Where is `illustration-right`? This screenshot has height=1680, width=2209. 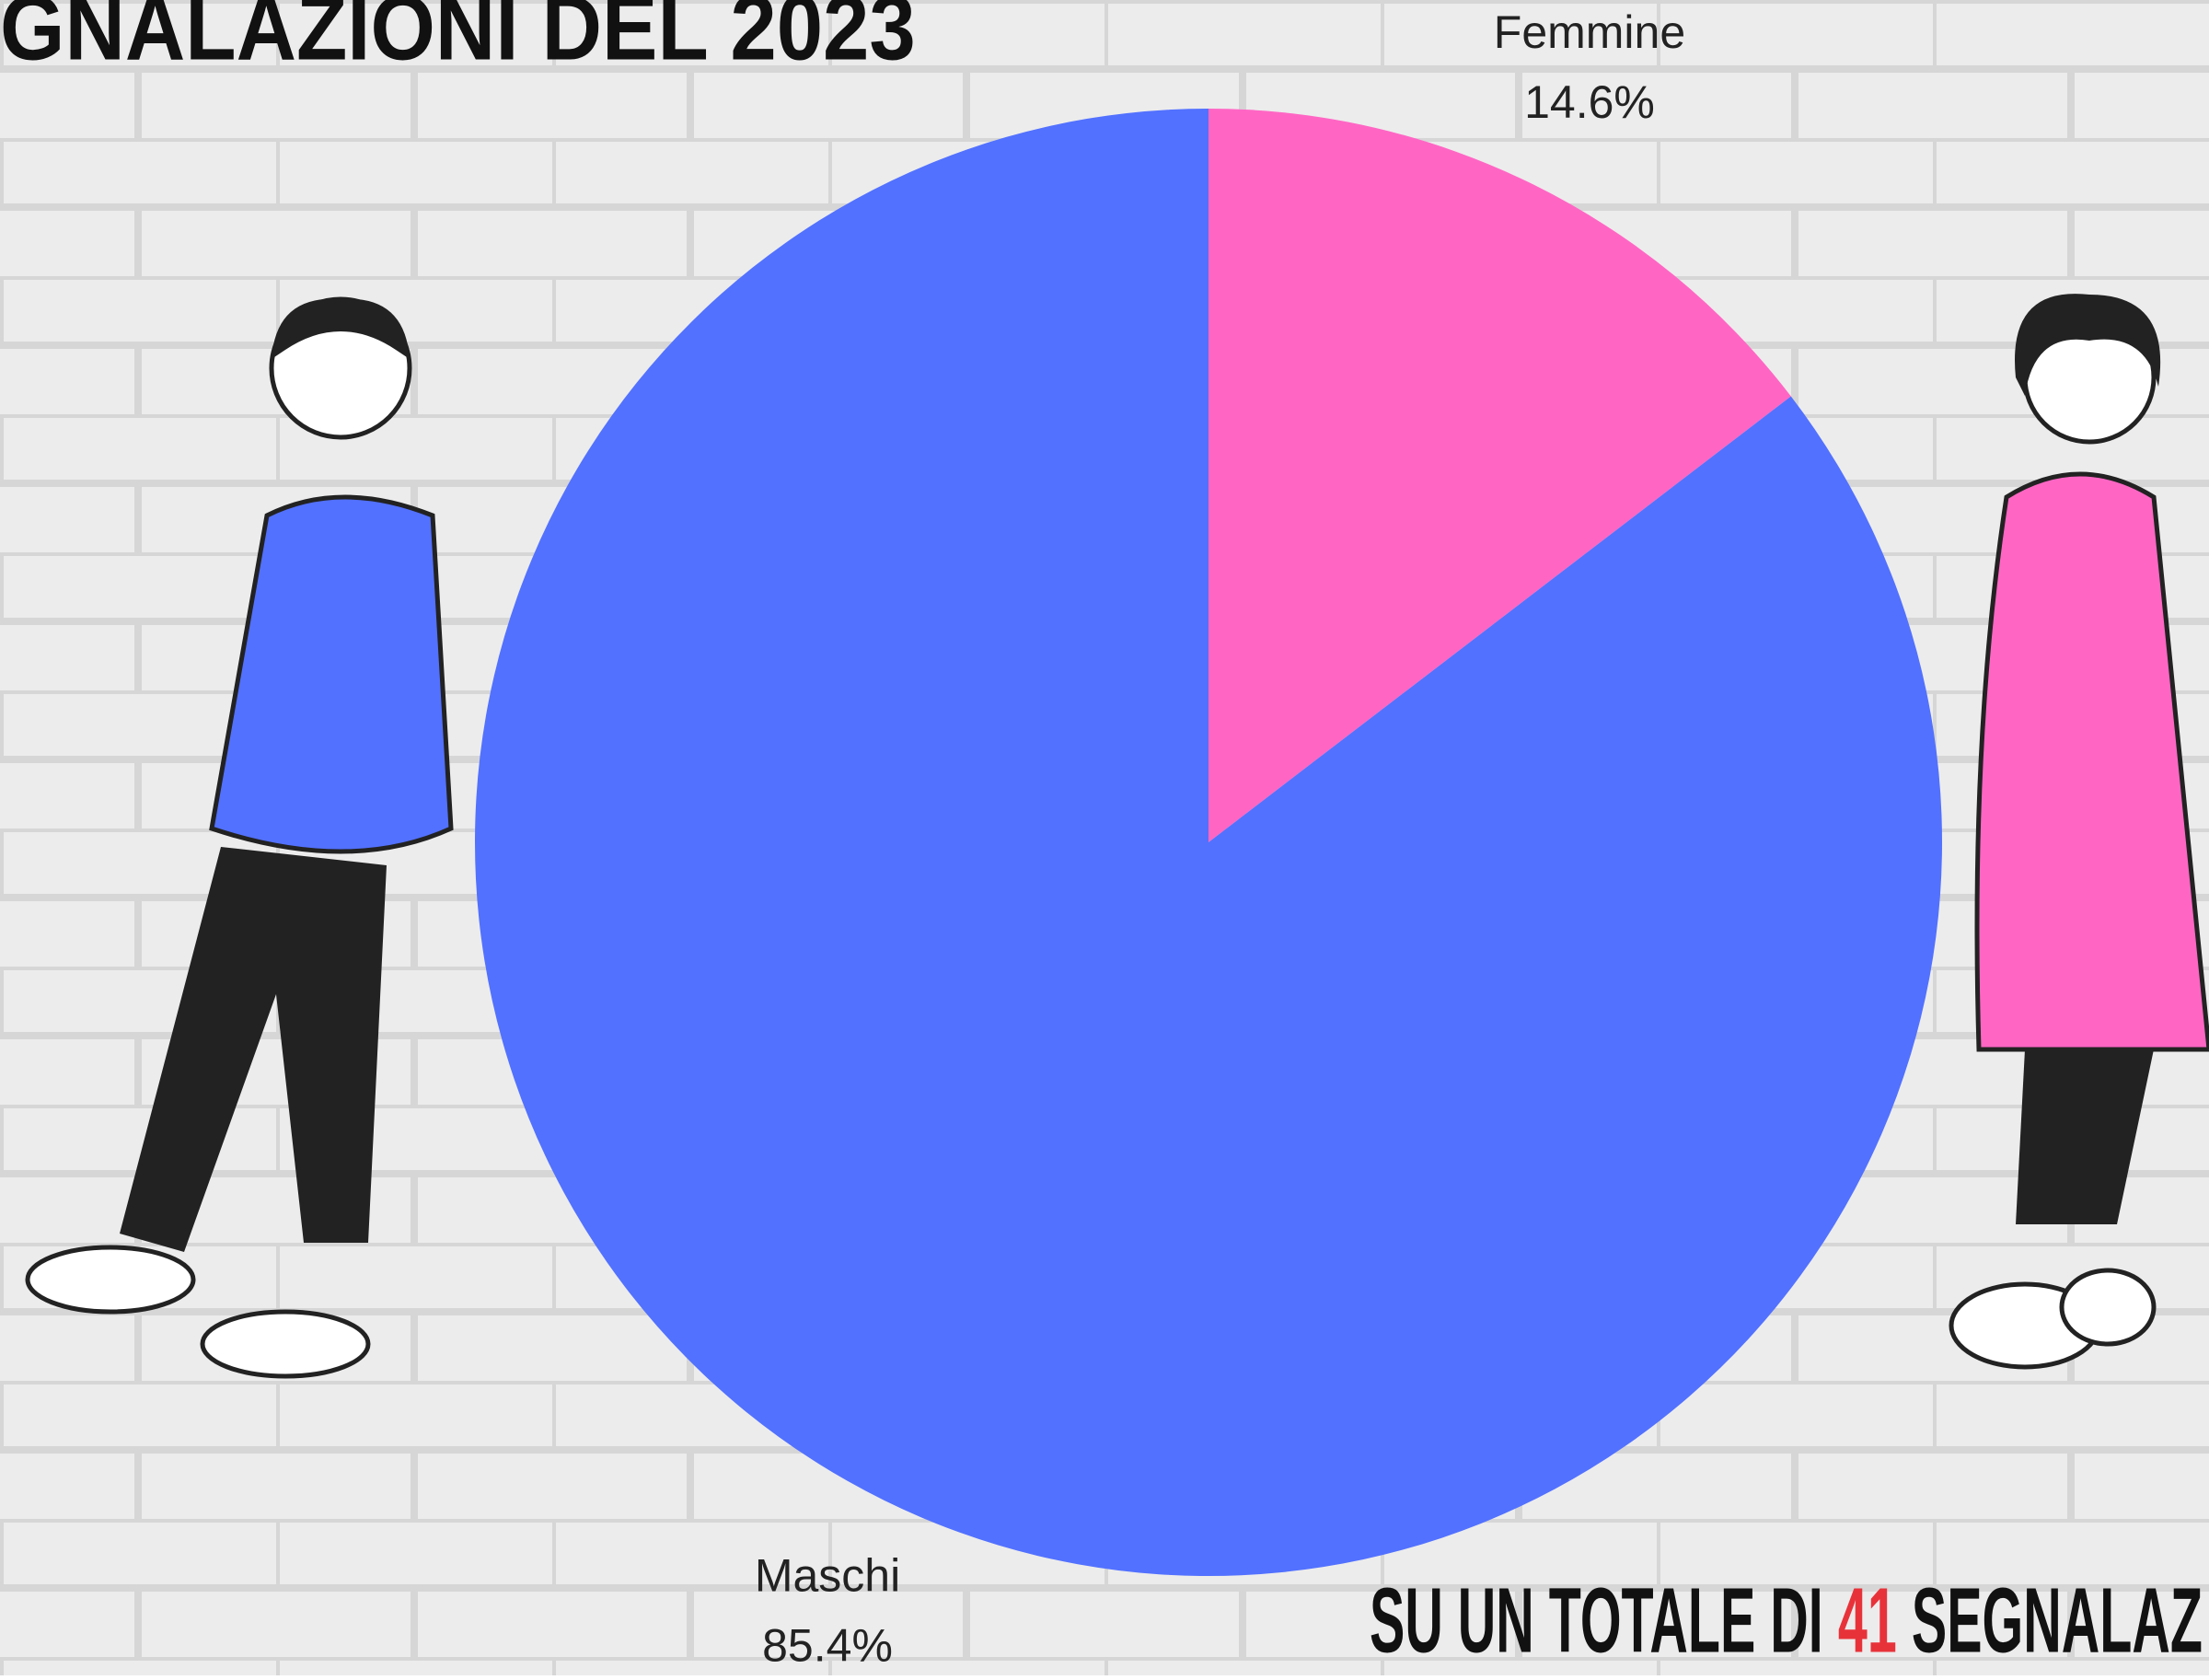 illustration-right is located at coordinates (2079, 832).